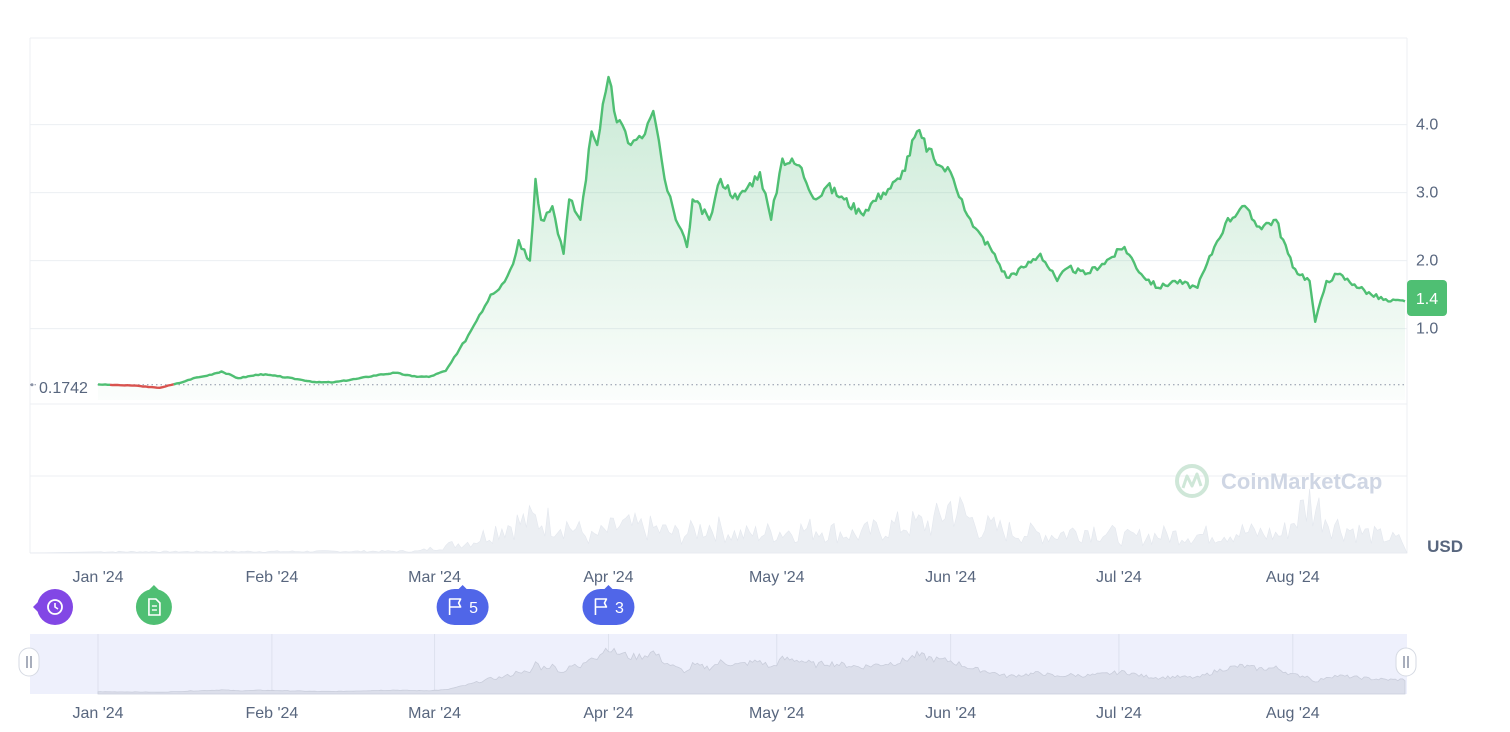  I want to click on volume-series, so click(718, 521).